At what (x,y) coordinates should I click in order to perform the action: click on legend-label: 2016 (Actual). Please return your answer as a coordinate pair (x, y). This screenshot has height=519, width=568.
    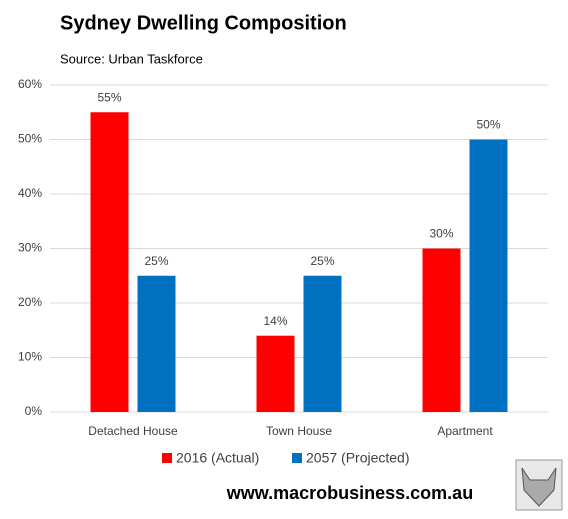
    Looking at the image, I should click on (217, 458).